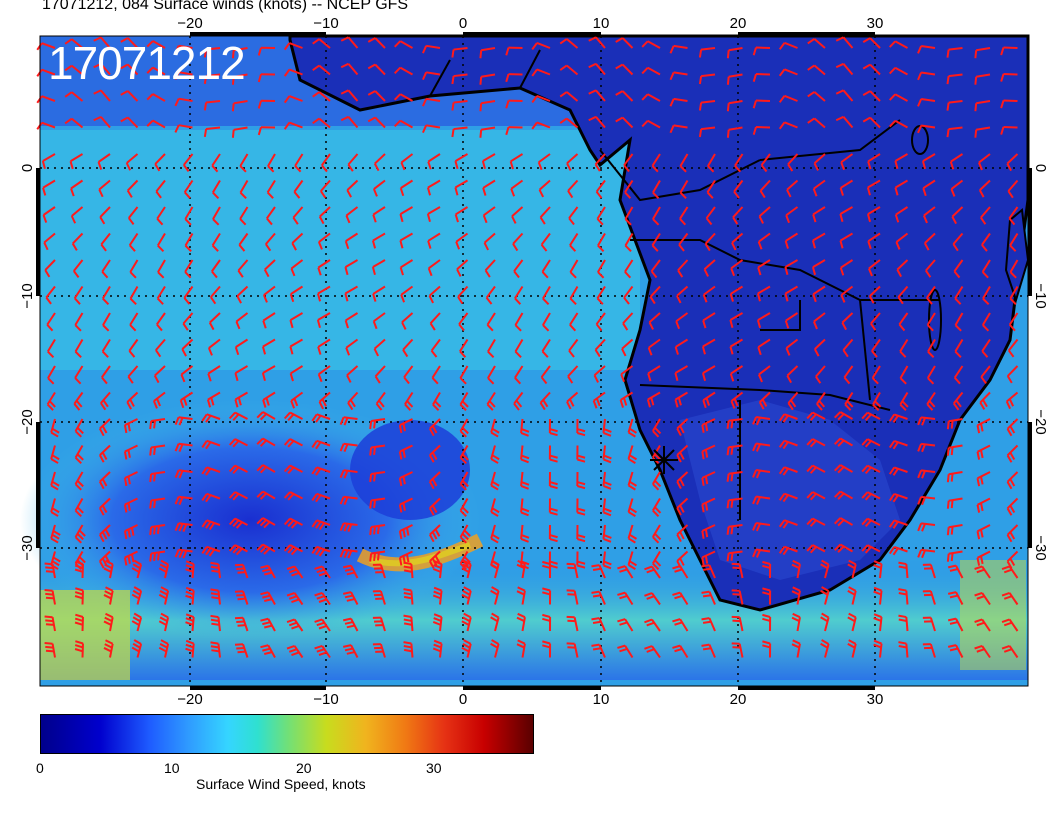 Image resolution: width=1056 pixels, height=816 pixels. Describe the element at coordinates (40, 768) in the screenshot. I see `colorbar-tick: 0` at that location.